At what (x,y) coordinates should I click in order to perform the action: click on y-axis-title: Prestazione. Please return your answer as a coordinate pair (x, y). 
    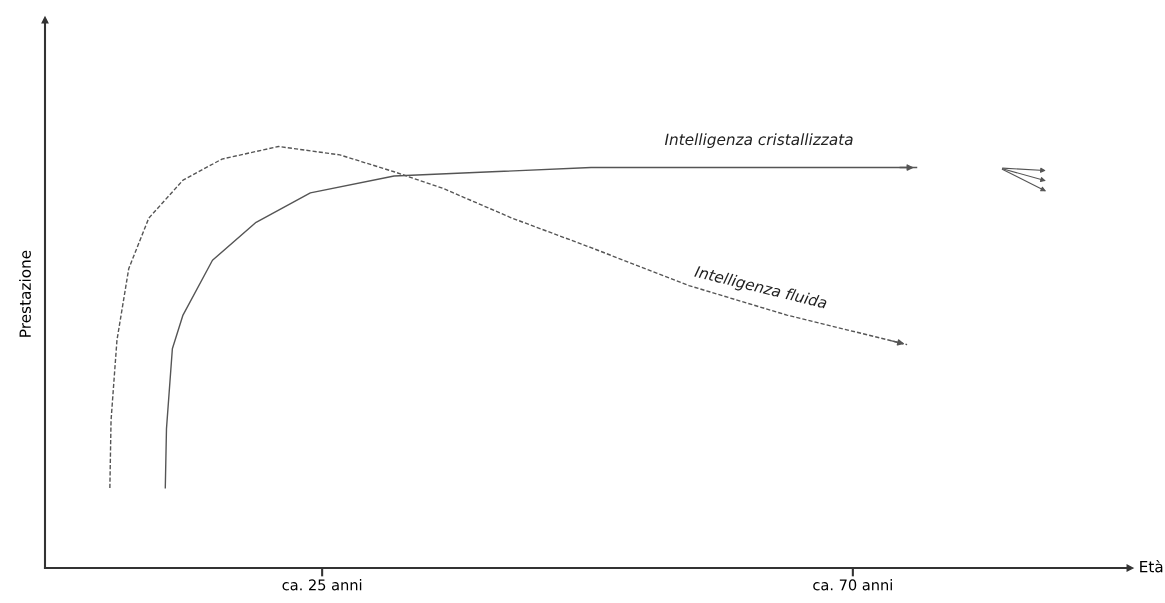
    Looking at the image, I should click on (25, 293).